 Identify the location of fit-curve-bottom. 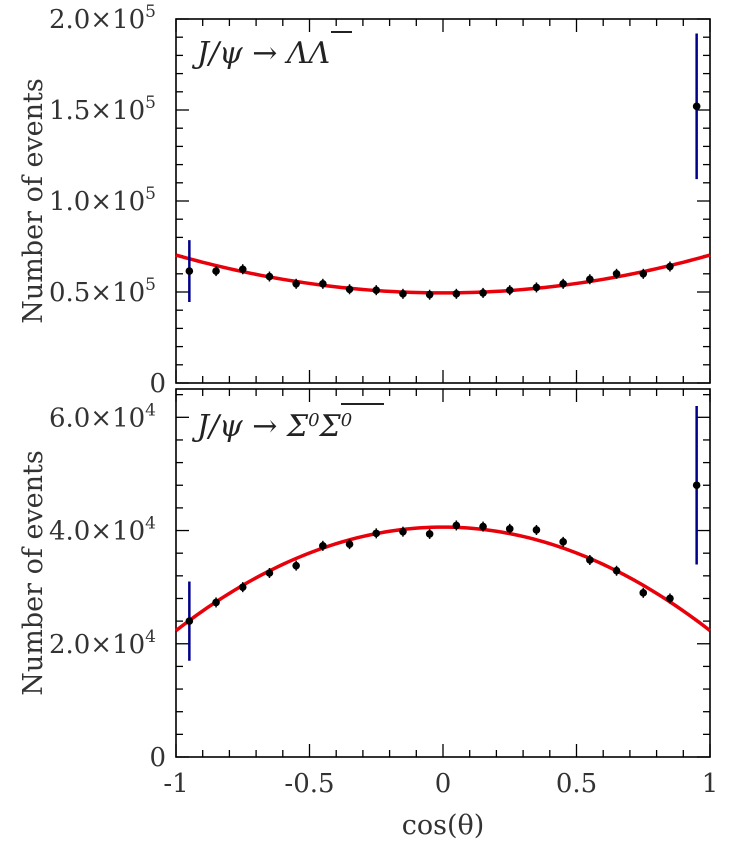
(443, 578).